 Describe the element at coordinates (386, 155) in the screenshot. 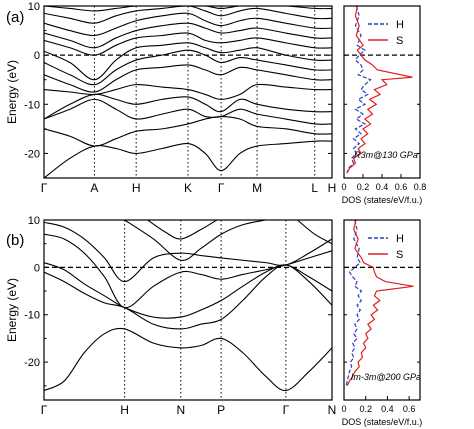

I see `phase-annotation: R3m@130 GPa` at that location.